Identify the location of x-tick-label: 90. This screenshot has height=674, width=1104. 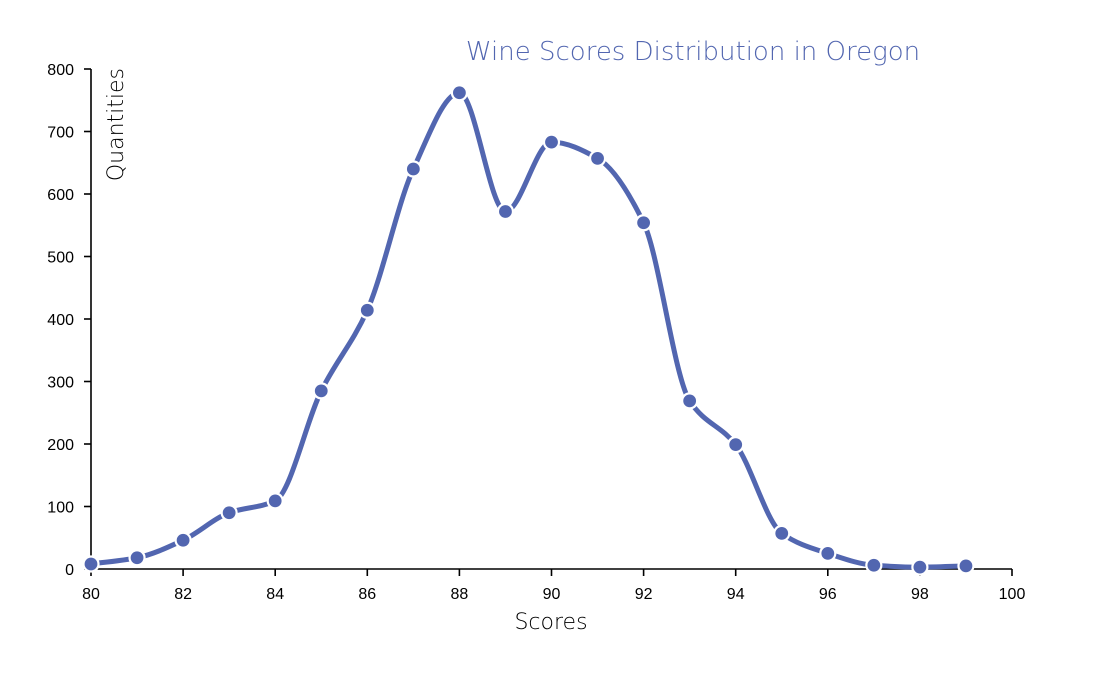
(552, 594).